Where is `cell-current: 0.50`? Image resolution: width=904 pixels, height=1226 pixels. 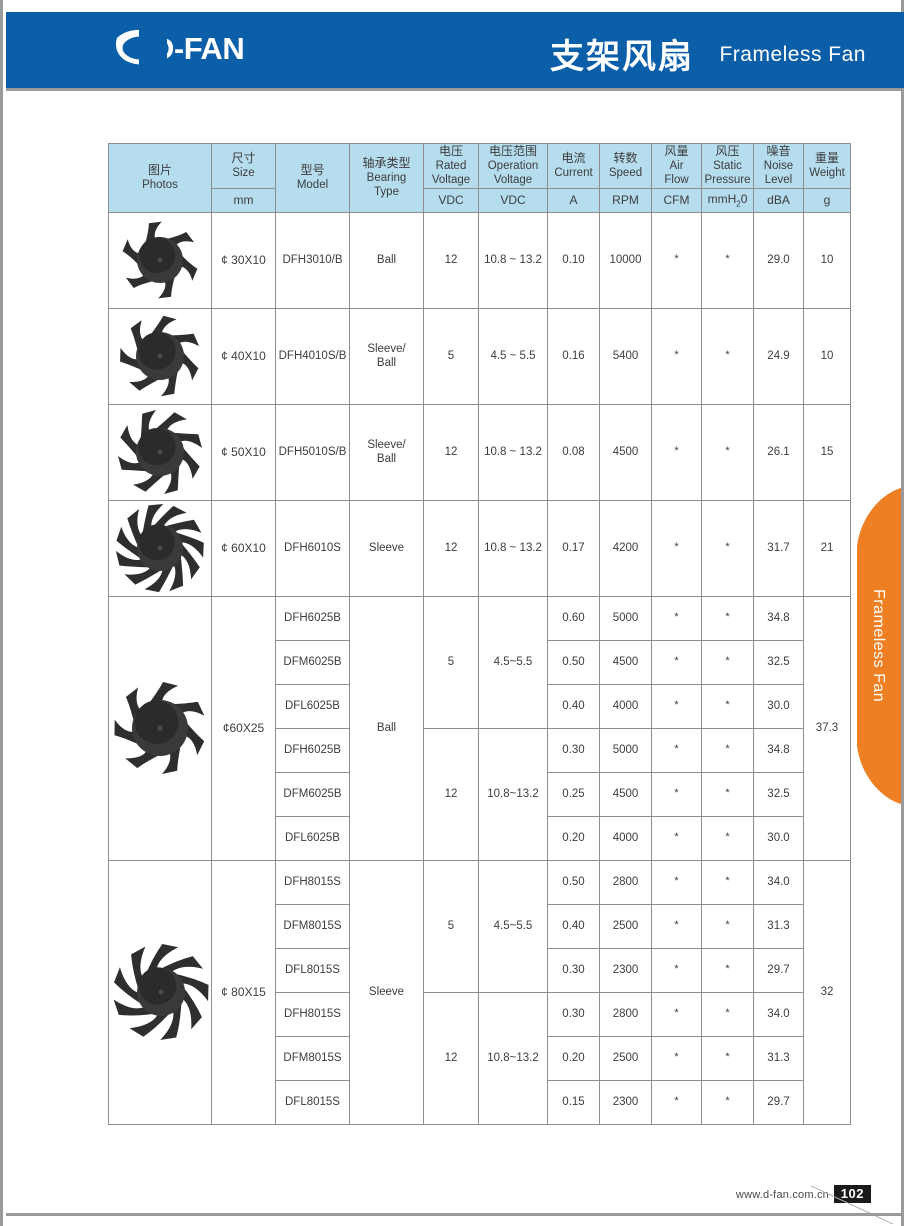 cell-current: 0.50 is located at coordinates (573, 662).